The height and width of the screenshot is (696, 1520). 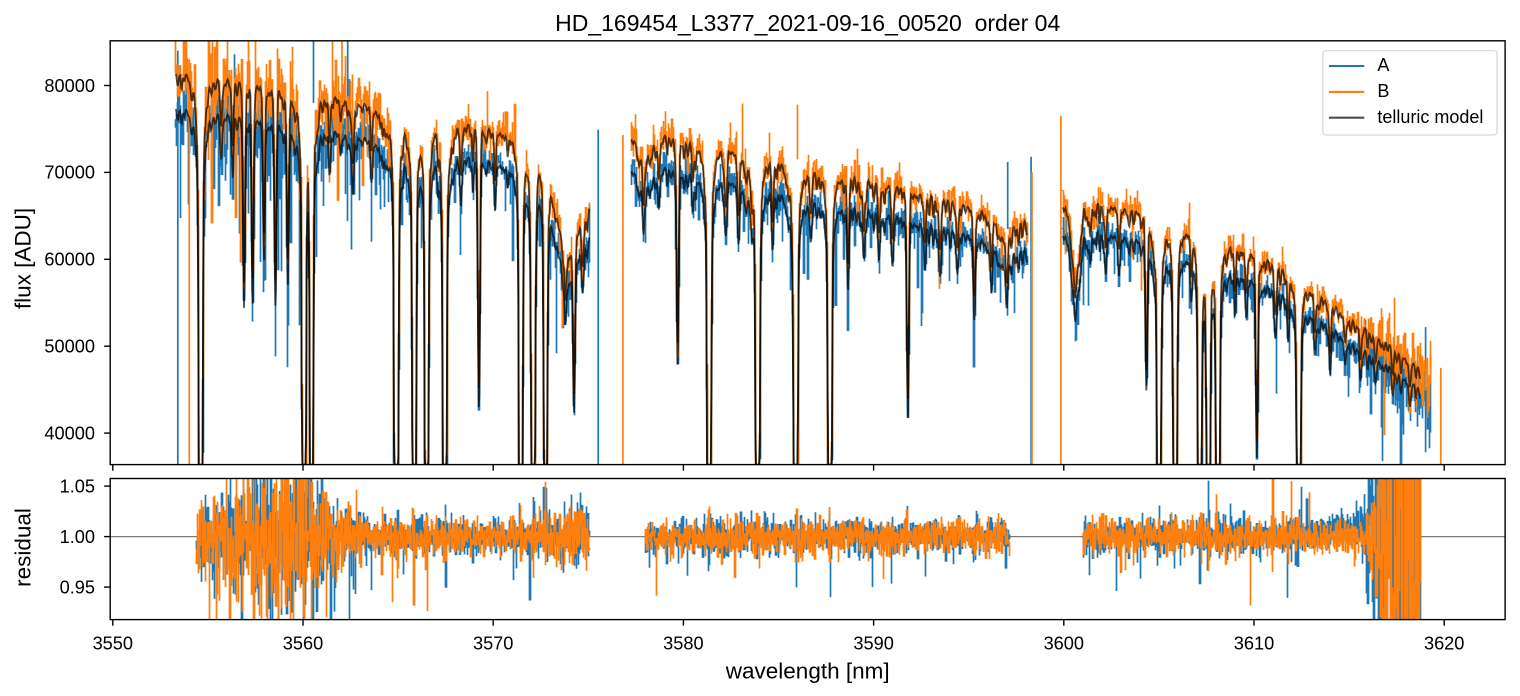 I want to click on svg-text: wavelength [nm], so click(x=807, y=671).